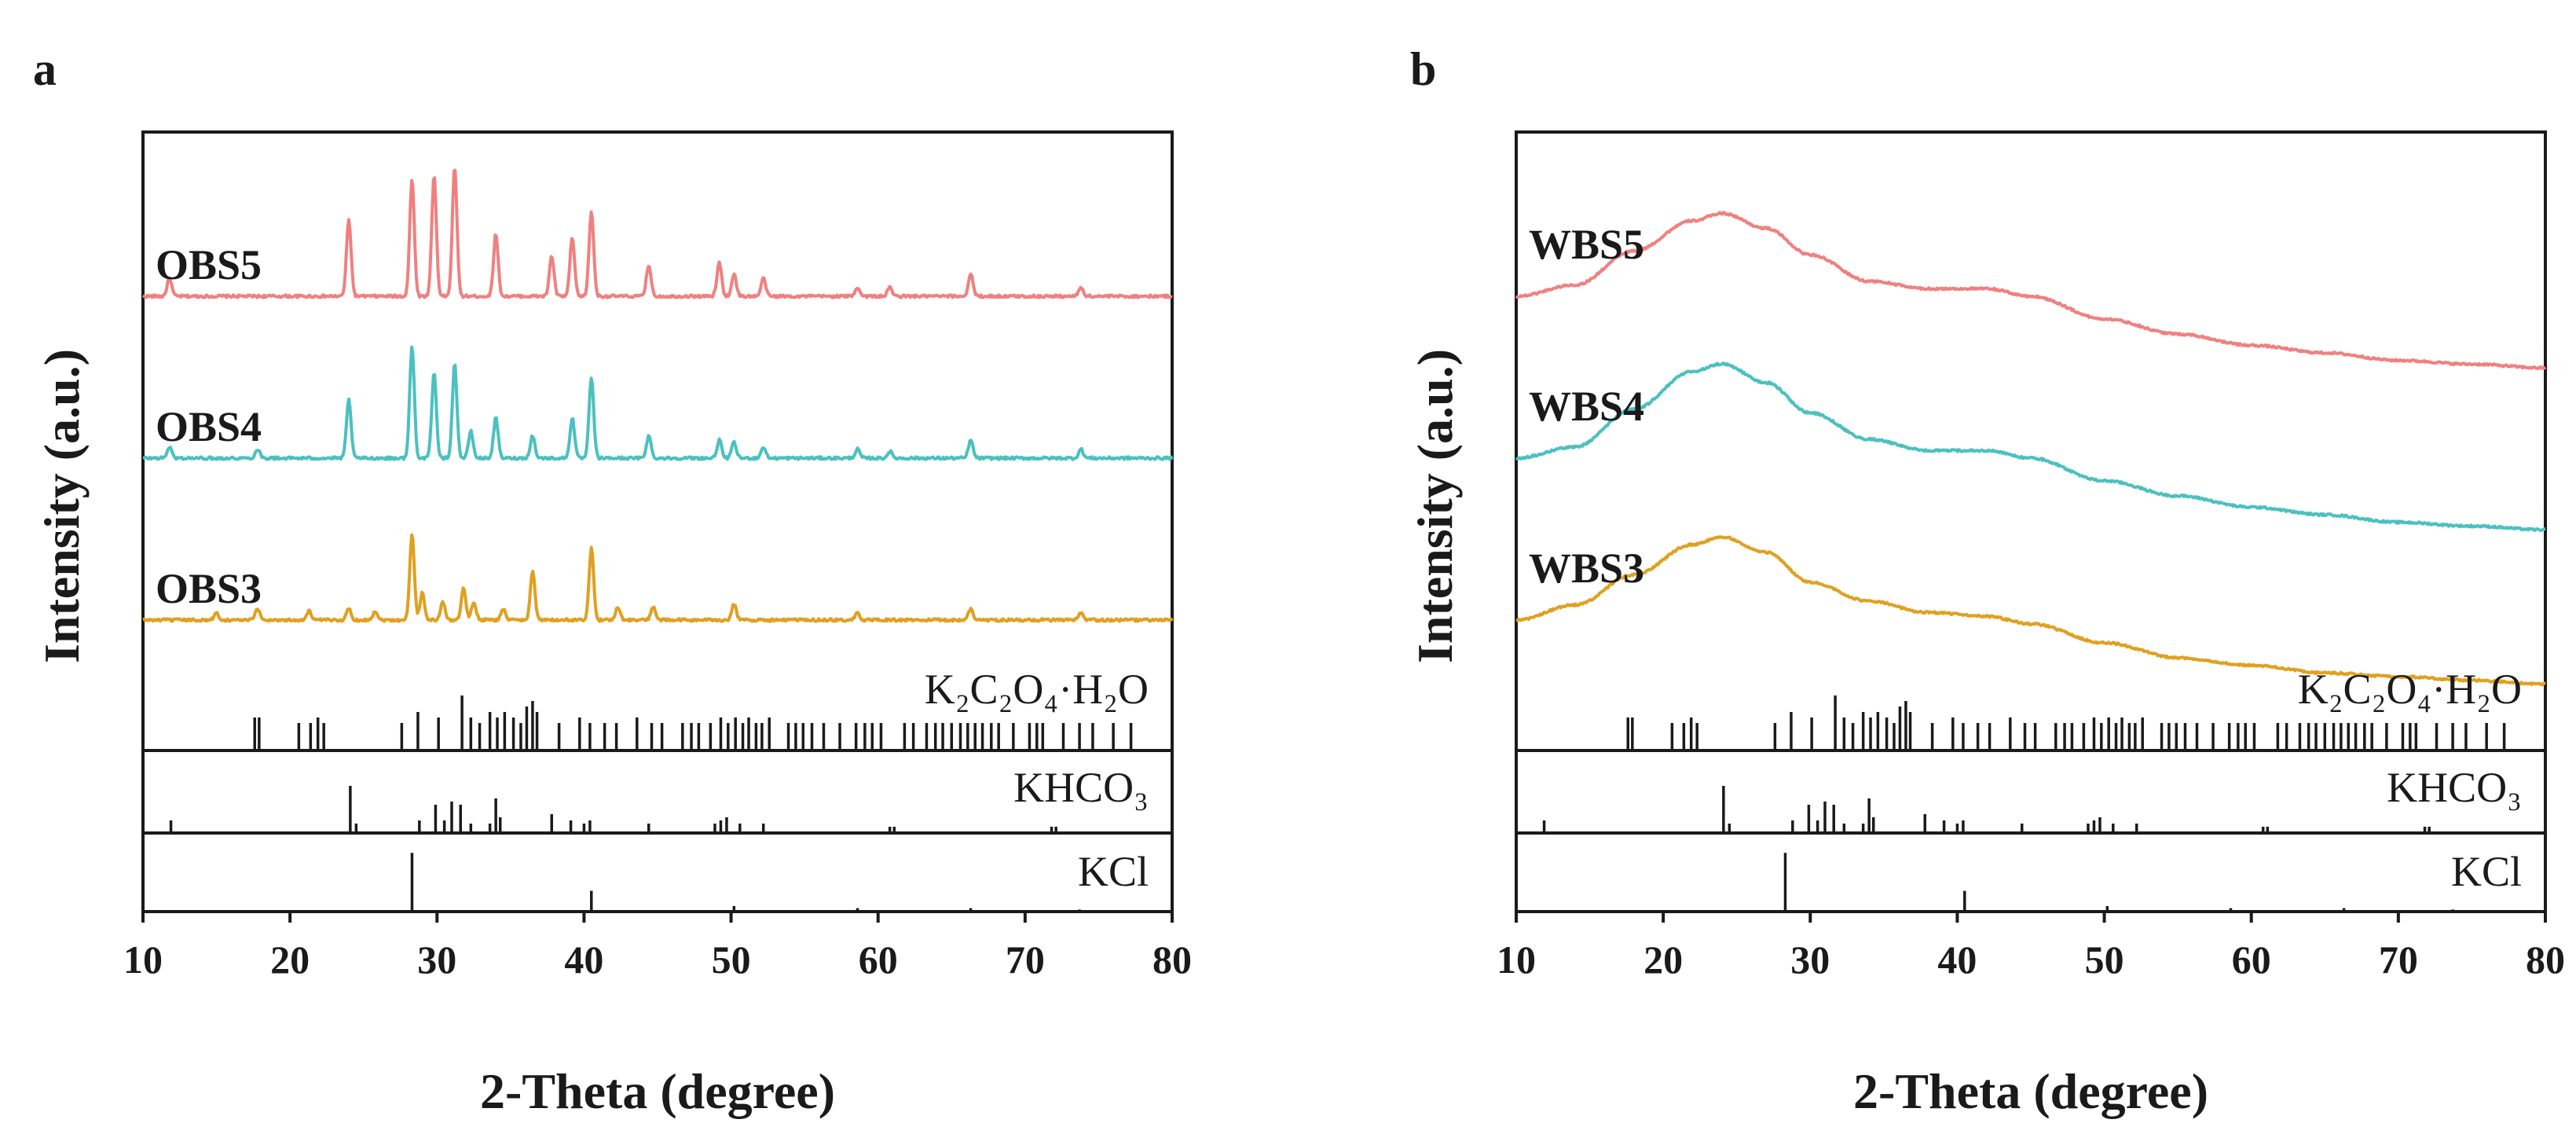 The width and height of the screenshot is (2576, 1145). Describe the element at coordinates (2031, 290) in the screenshot. I see `series-line-wbs5` at that location.